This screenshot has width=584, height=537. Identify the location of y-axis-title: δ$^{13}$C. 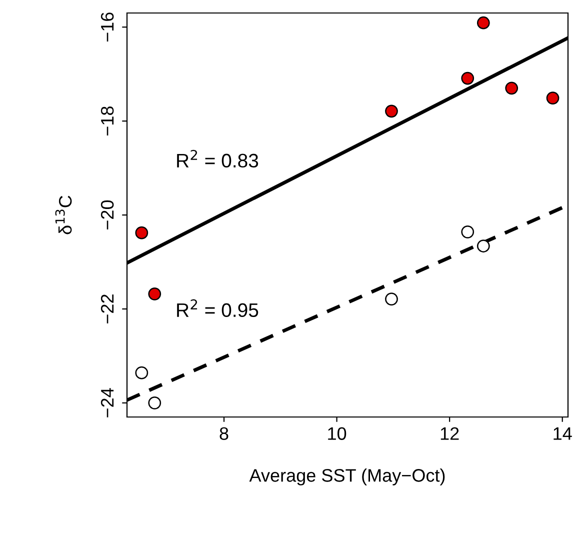
(63, 215).